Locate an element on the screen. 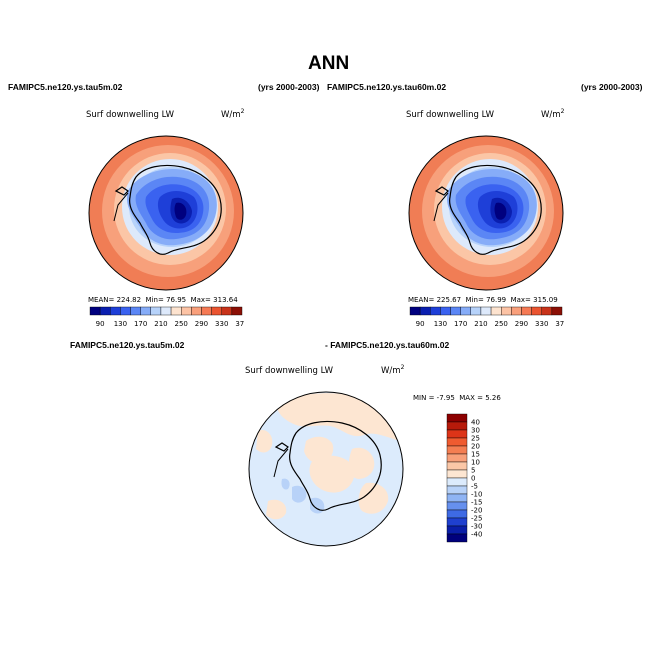  polar-map-left is located at coordinates (166, 213).